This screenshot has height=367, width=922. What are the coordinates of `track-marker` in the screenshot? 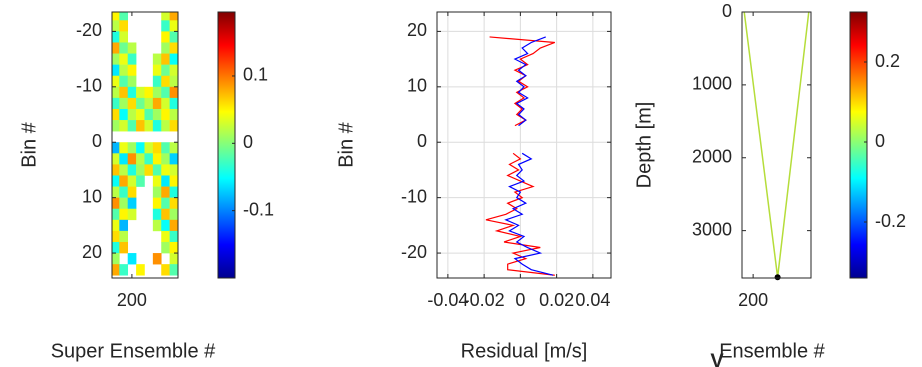 It's located at (777, 277).